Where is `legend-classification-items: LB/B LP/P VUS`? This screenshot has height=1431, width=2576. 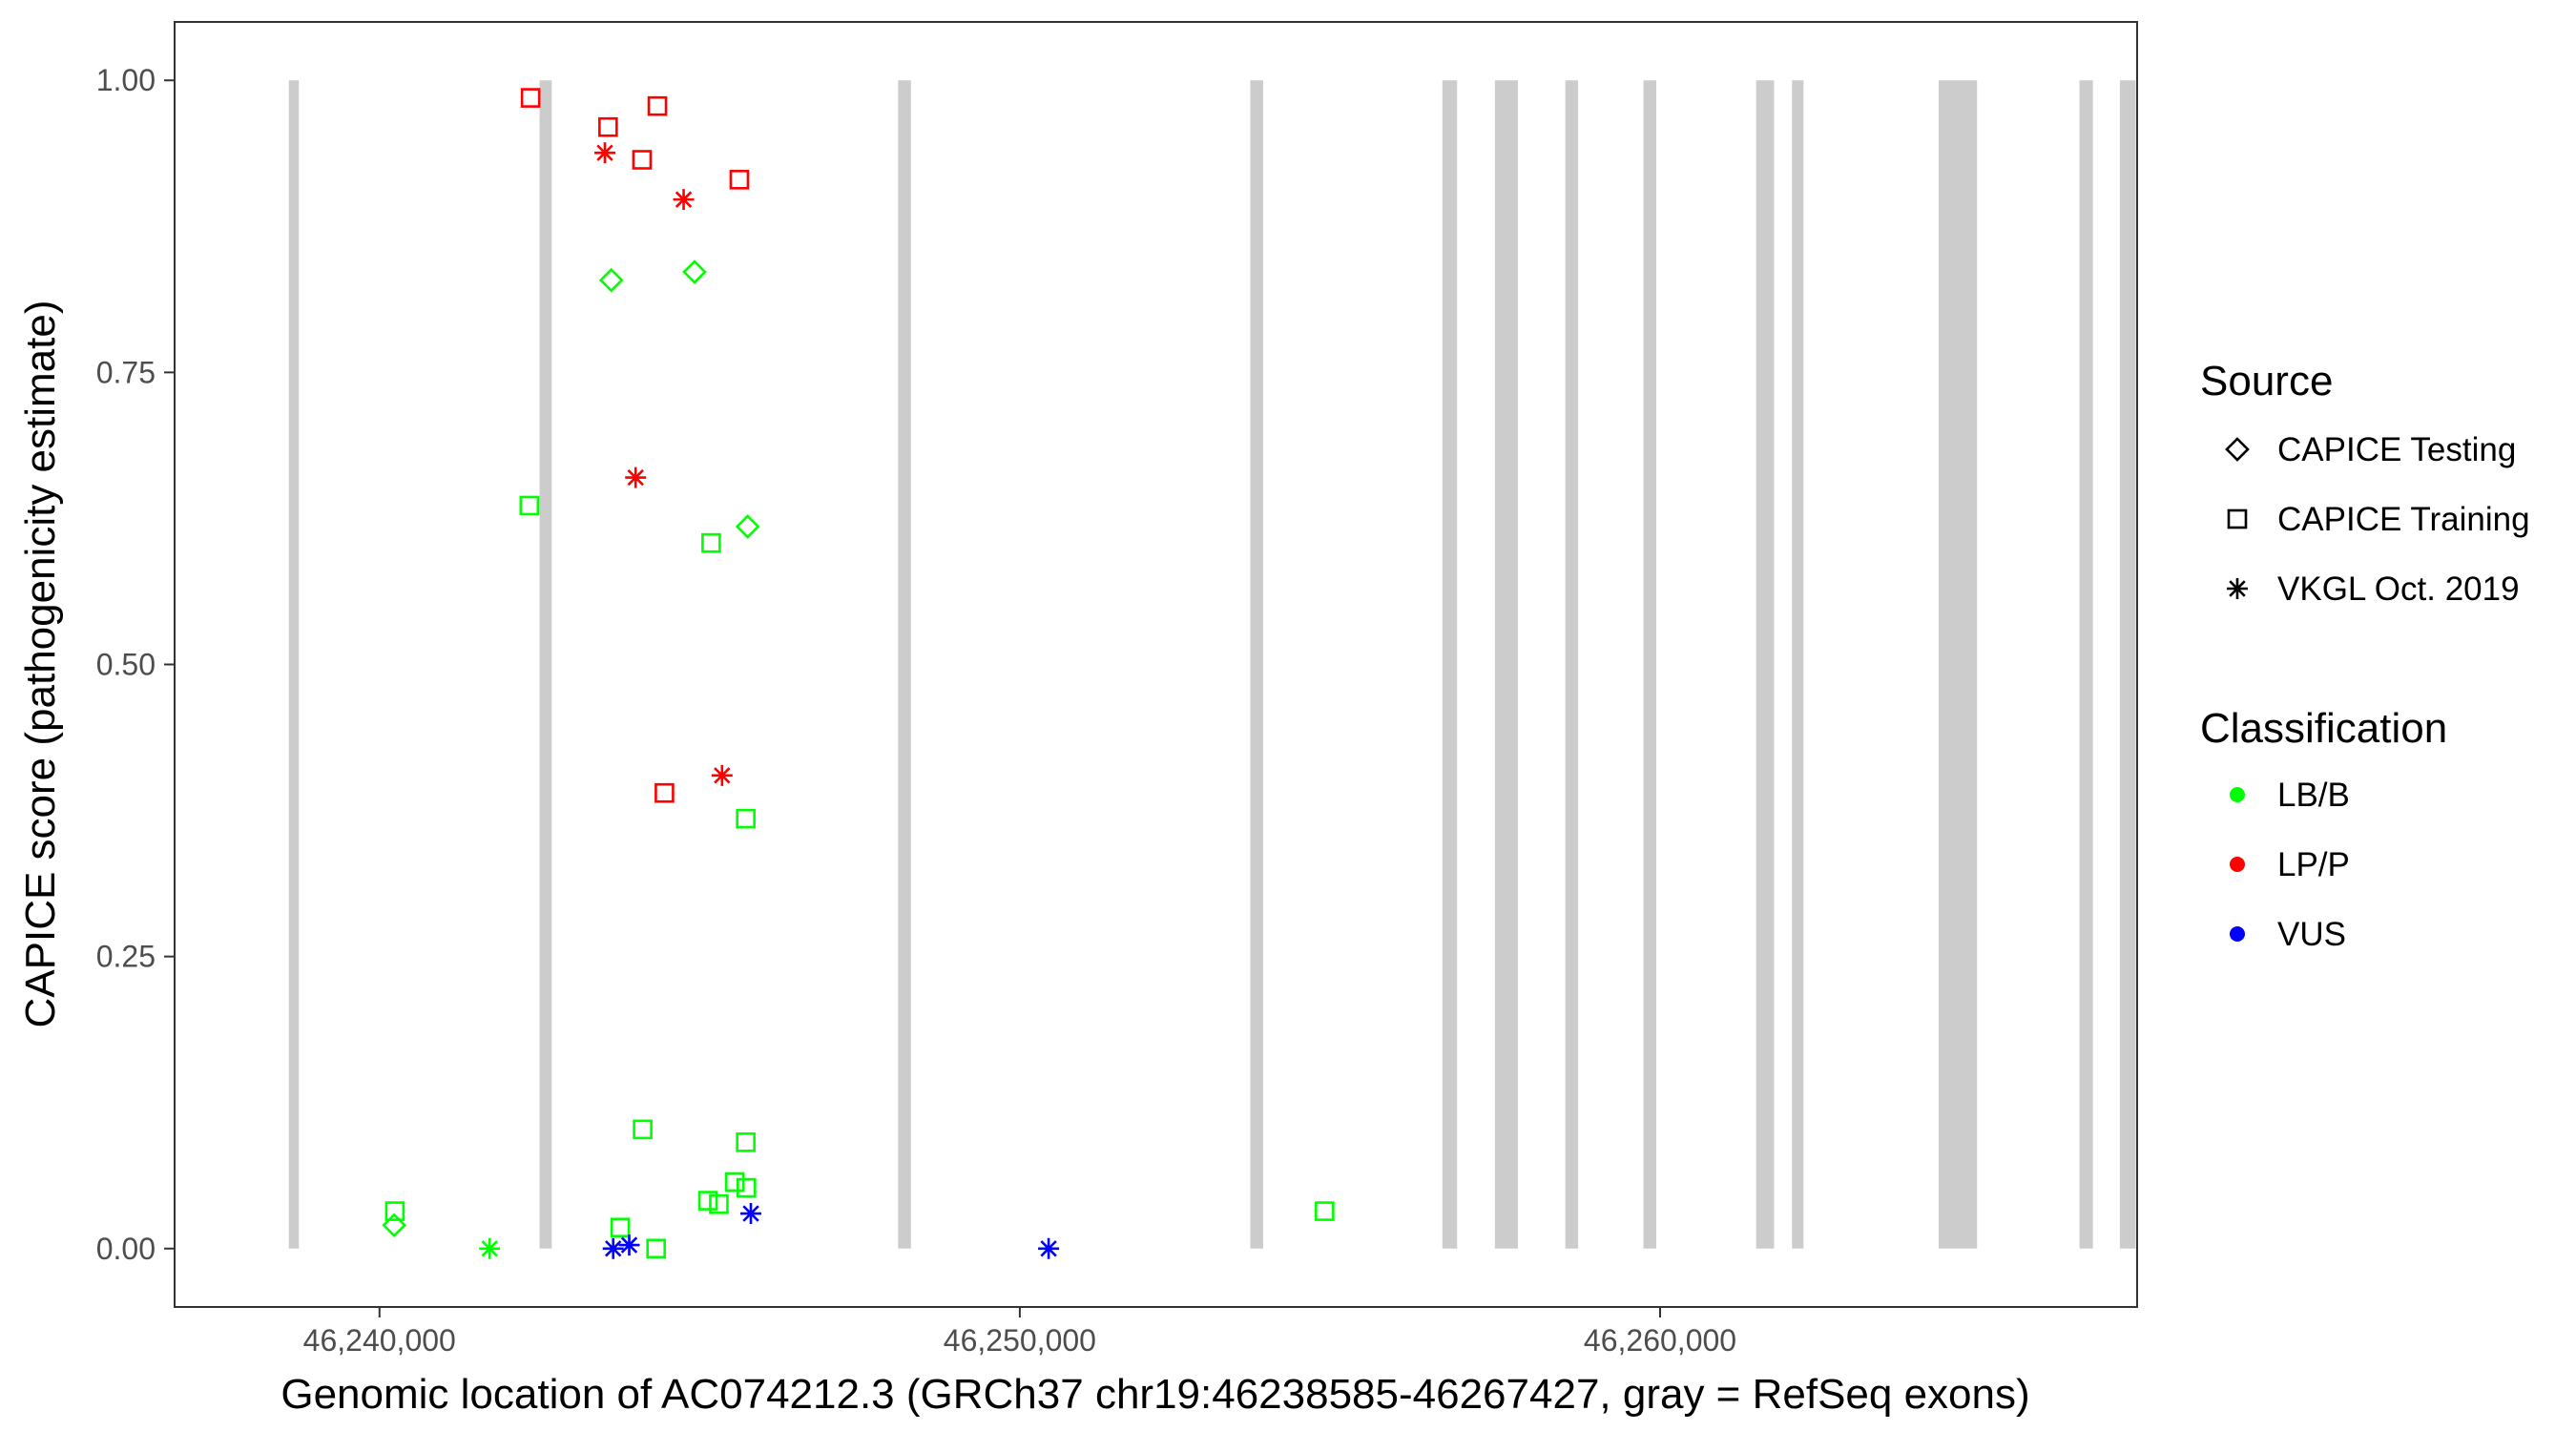
legend-classification-items: LB/B LP/P VUS is located at coordinates (2290, 865).